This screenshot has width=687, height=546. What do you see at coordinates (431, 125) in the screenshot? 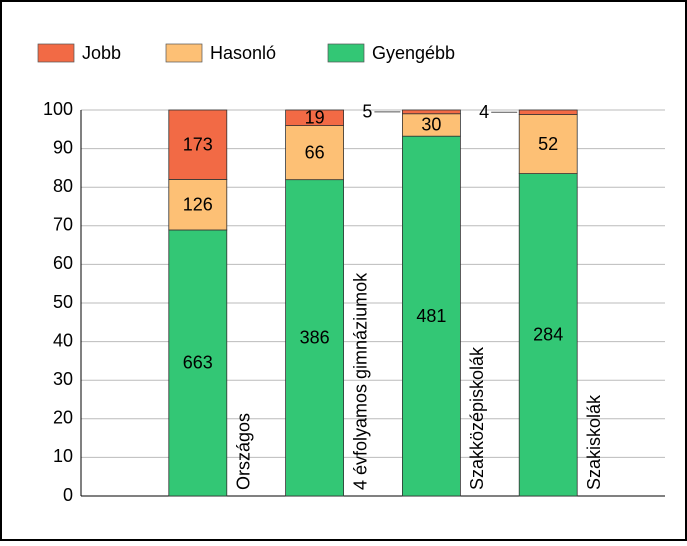
I see `data-label: 30` at bounding box center [431, 125].